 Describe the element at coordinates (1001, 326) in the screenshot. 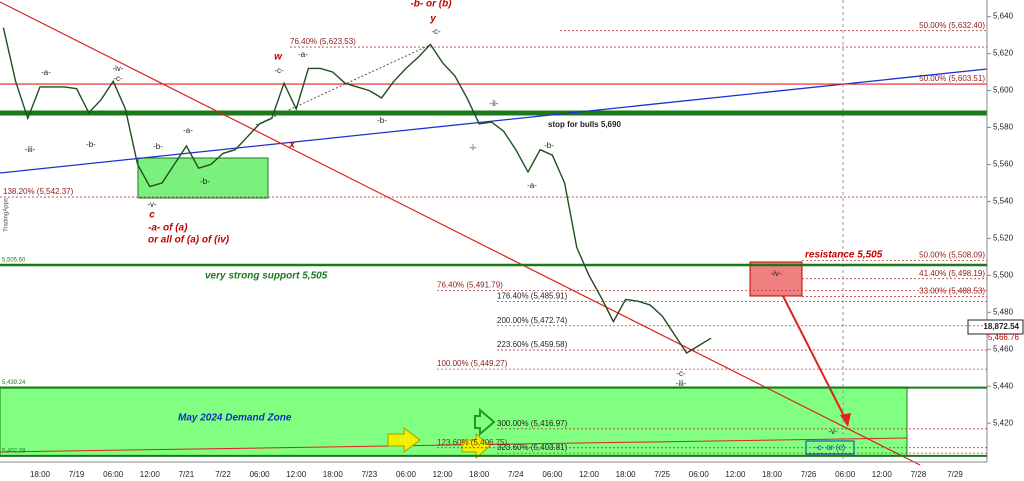

I see `annotation: 18,872.54` at that location.